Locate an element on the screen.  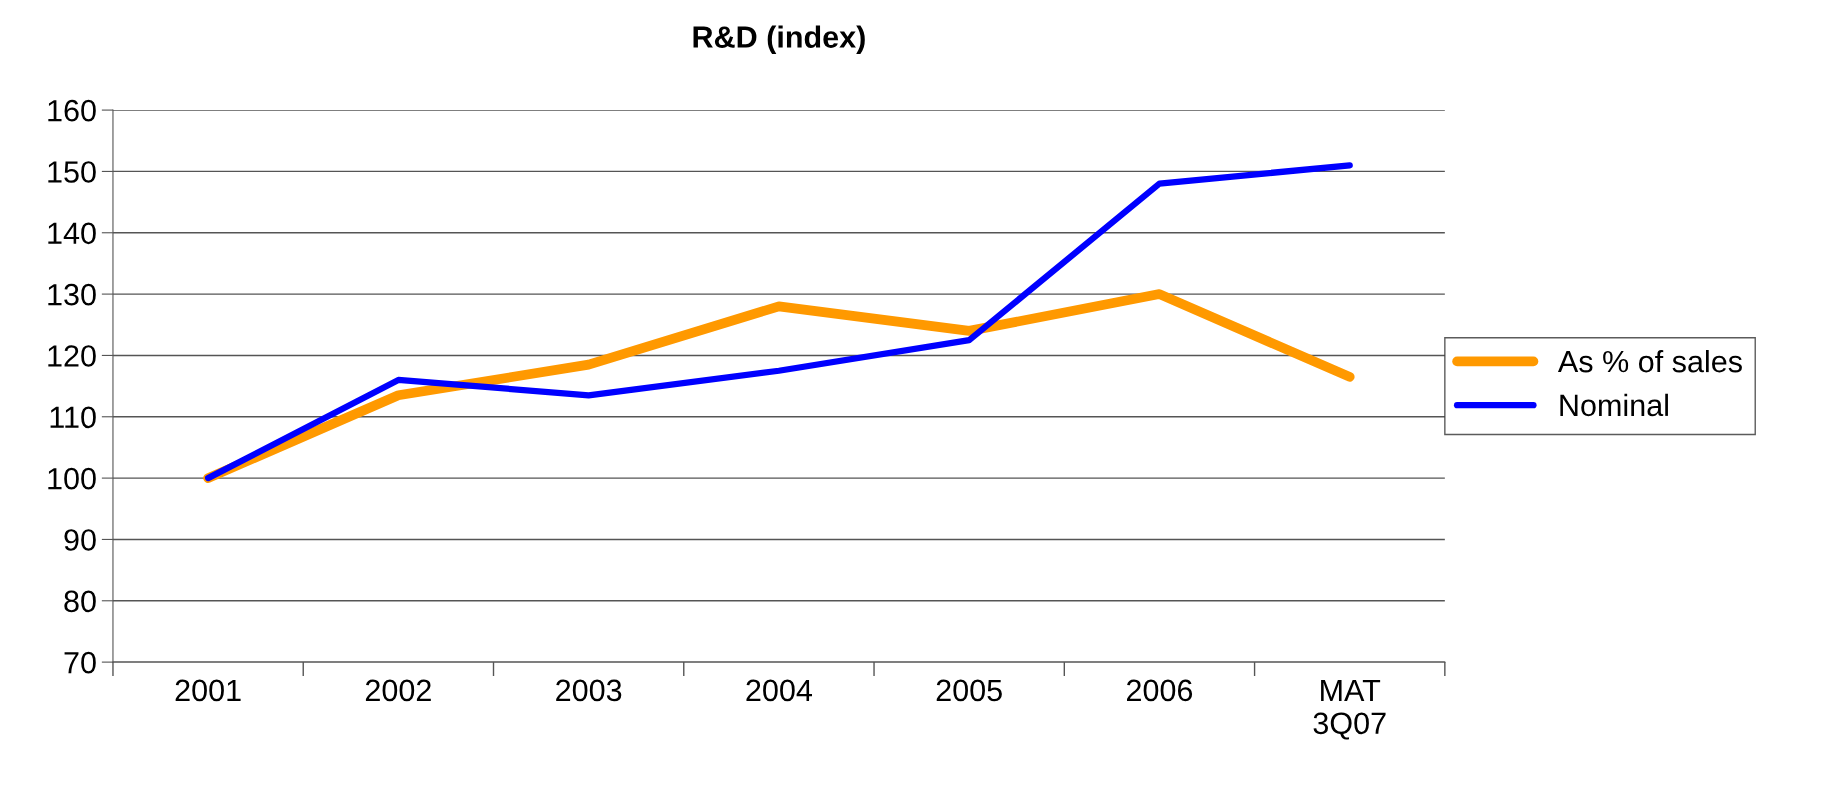
y-tick-label: 120 is located at coordinates (72, 356).